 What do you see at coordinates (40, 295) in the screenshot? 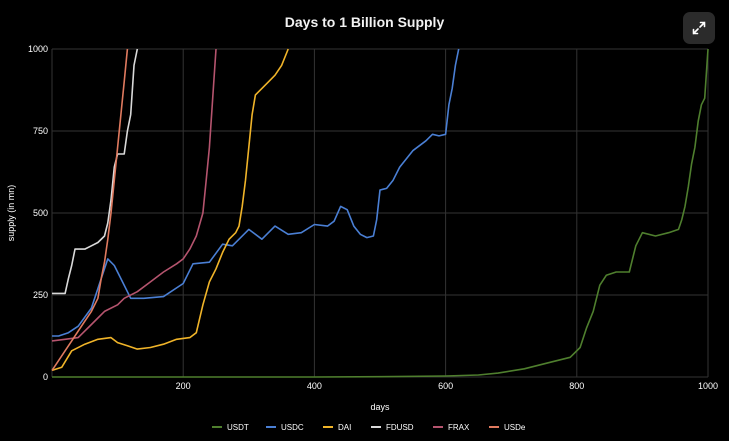
I see `y-tick-label: 250` at bounding box center [40, 295].